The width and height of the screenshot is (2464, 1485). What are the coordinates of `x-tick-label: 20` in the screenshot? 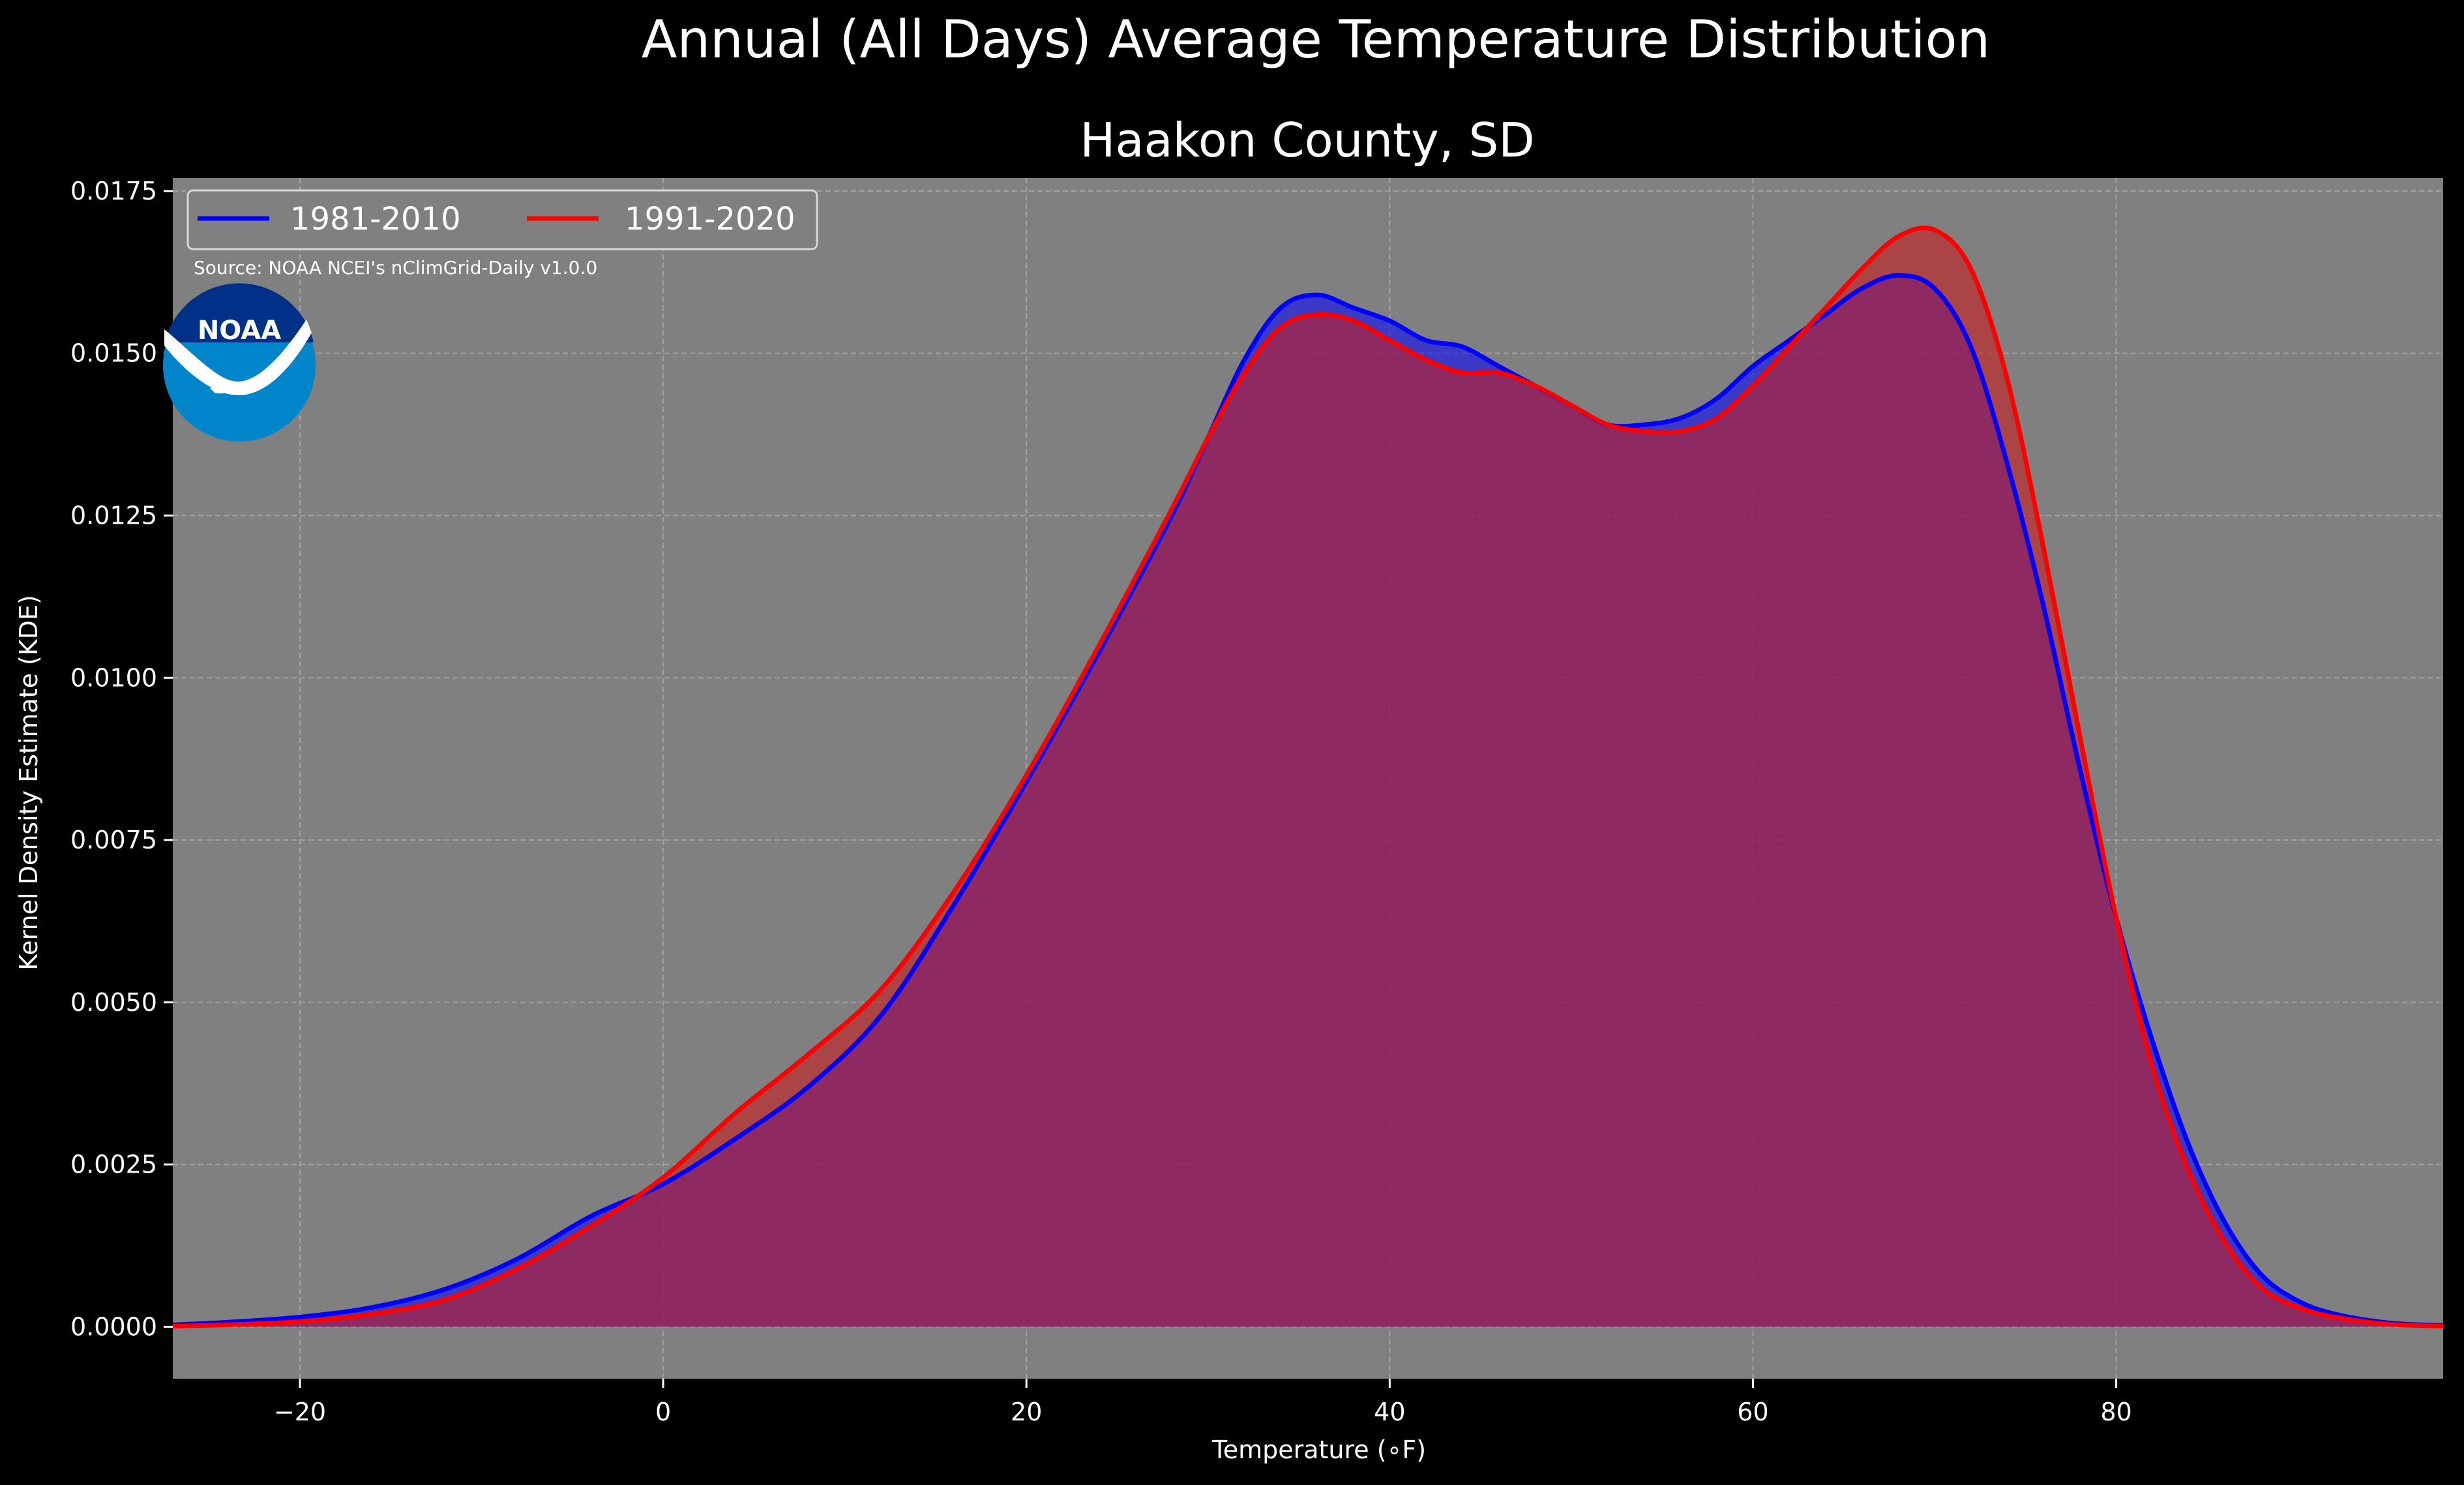 It's located at (1026, 1412).